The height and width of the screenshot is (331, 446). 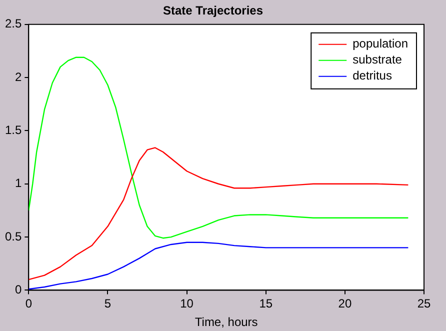 What do you see at coordinates (213, 11) in the screenshot?
I see `chart-title: State Trajectories` at bounding box center [213, 11].